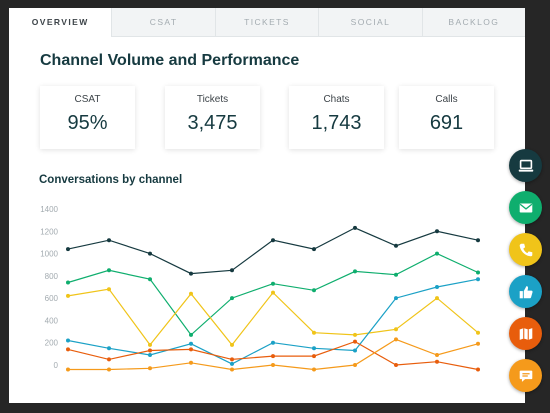  I want to click on tab-bar: OVERVIEW CSAT TICKETS SOCIAL BACKLOG, so click(267, 22).